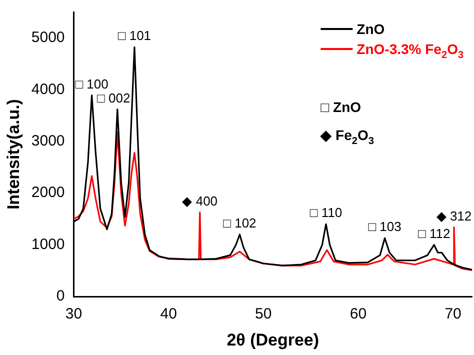 The height and width of the screenshot is (355, 474). I want to click on y-tick-label: 2000, so click(48, 193).